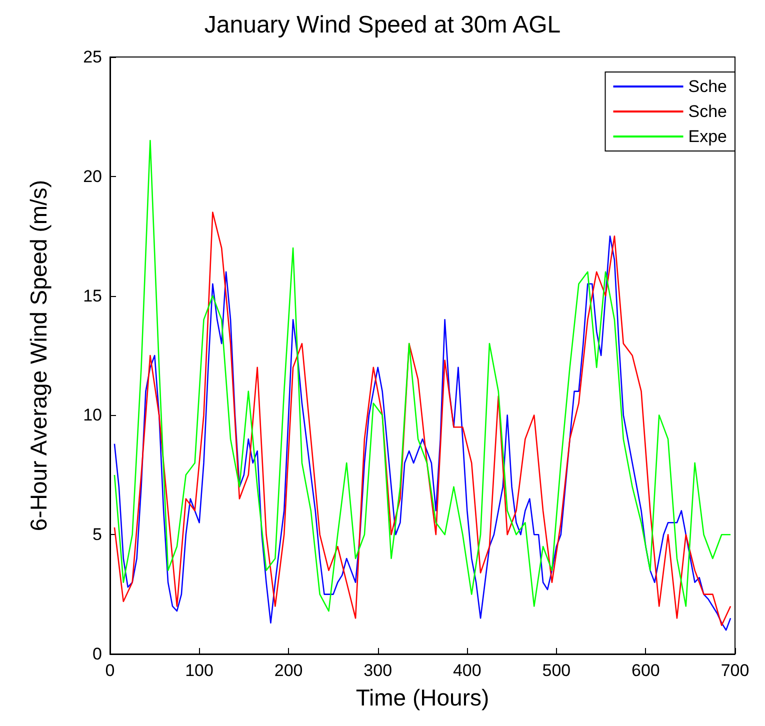 This screenshot has height=726, width=765. Describe the element at coordinates (92, 57) in the screenshot. I see `y-tick-label: 25` at that location.